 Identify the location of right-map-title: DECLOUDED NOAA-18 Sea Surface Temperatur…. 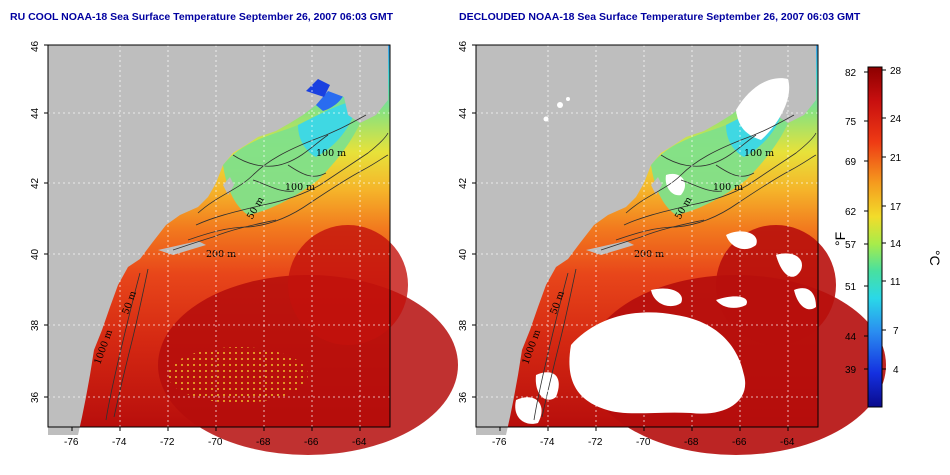
(660, 17).